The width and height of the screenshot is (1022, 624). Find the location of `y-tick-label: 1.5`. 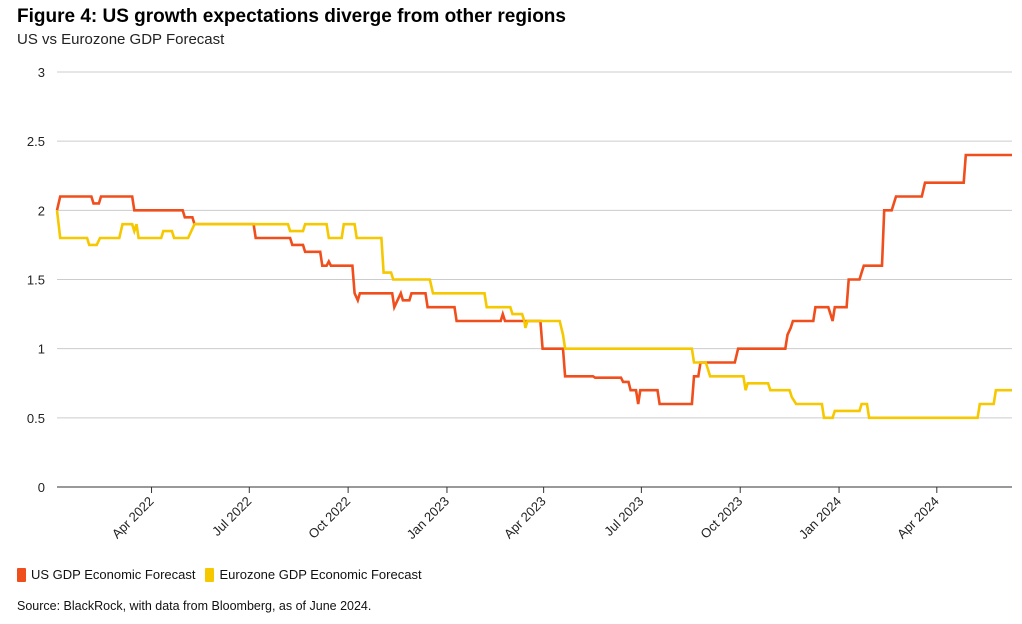

y-tick-label: 1.5 is located at coordinates (36, 280).